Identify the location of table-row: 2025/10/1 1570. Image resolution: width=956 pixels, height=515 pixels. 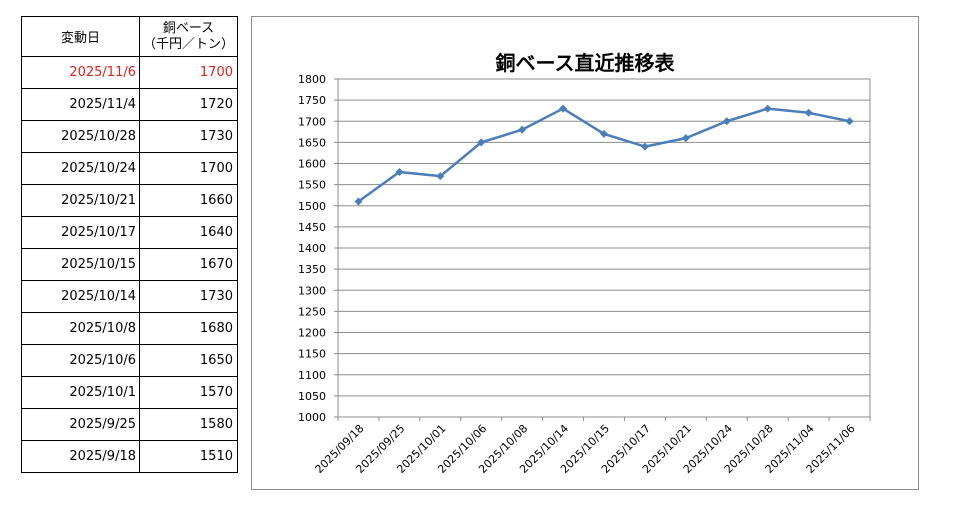
(129, 392).